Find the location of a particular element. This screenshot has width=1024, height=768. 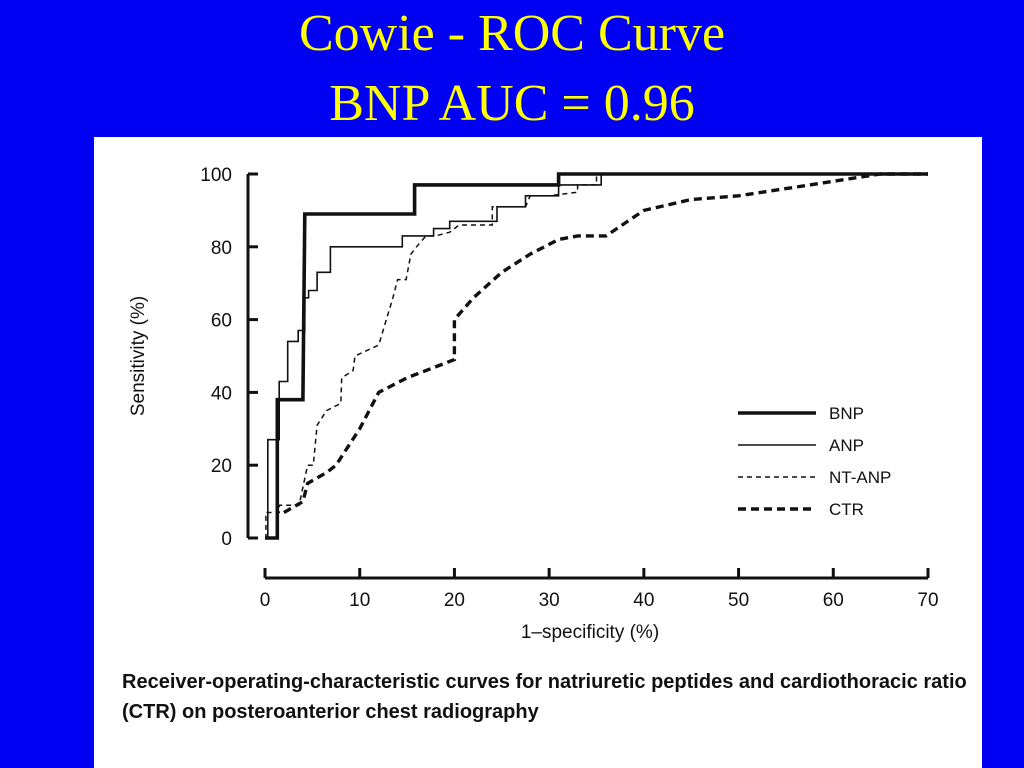

legend-label-nt-anp: NT-ANP is located at coordinates (860, 477).